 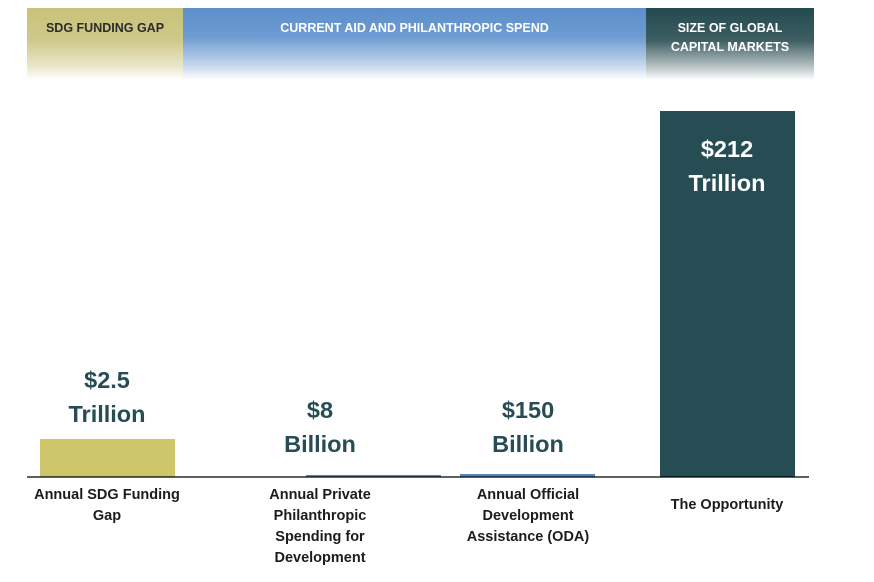 What do you see at coordinates (105, 44) in the screenshot?
I see `sdg-funding-gap-header: SDG FUNDING GAP` at bounding box center [105, 44].